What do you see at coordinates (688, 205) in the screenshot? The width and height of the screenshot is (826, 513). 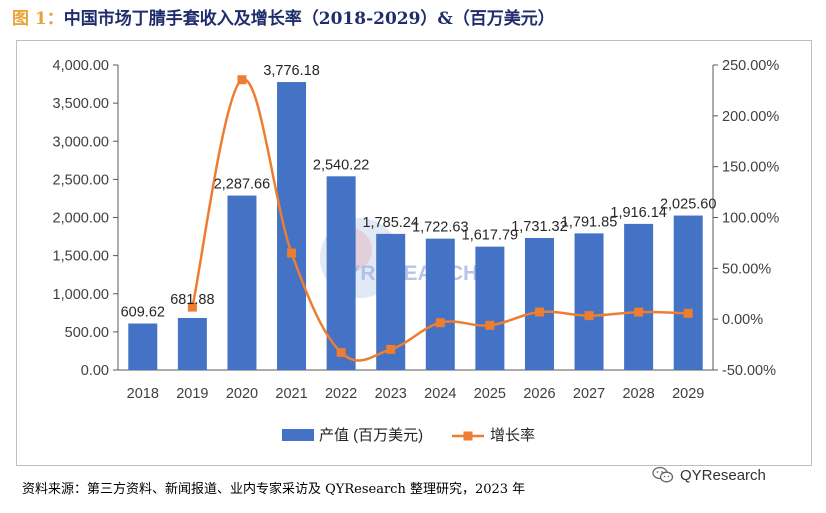 I see `bar-data-label: 2,025.60` at bounding box center [688, 205].